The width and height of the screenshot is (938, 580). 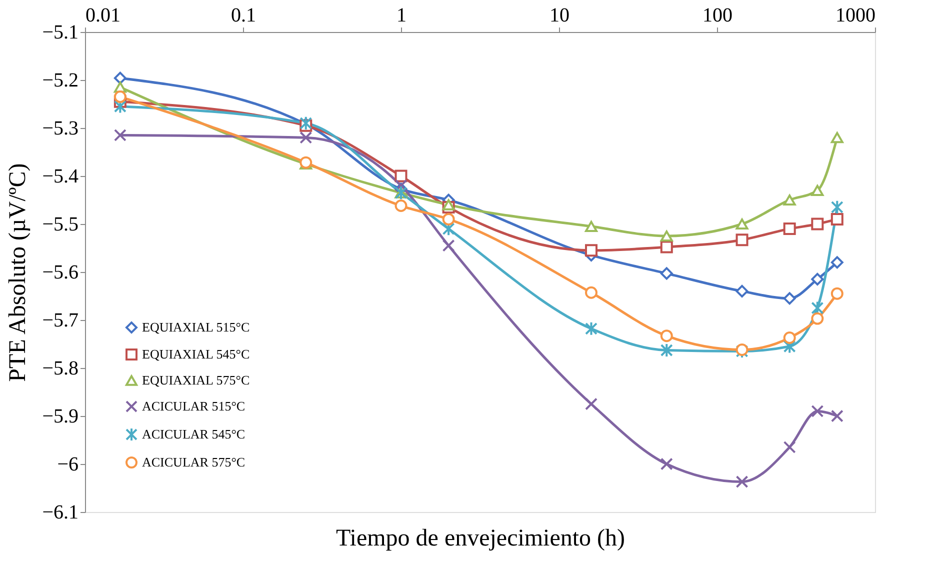 I want to click on legend-label: ACICULAR 545°C, so click(x=194, y=434).